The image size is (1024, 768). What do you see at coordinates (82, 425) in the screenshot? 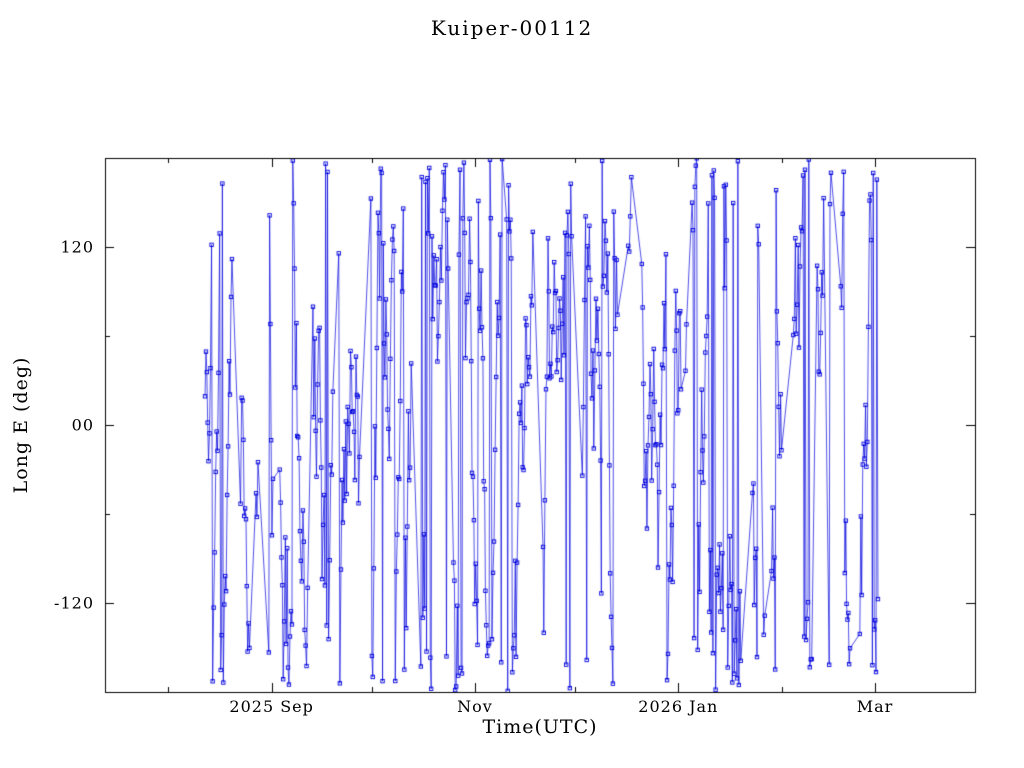
I see `y-tick-label: 00` at bounding box center [82, 425].